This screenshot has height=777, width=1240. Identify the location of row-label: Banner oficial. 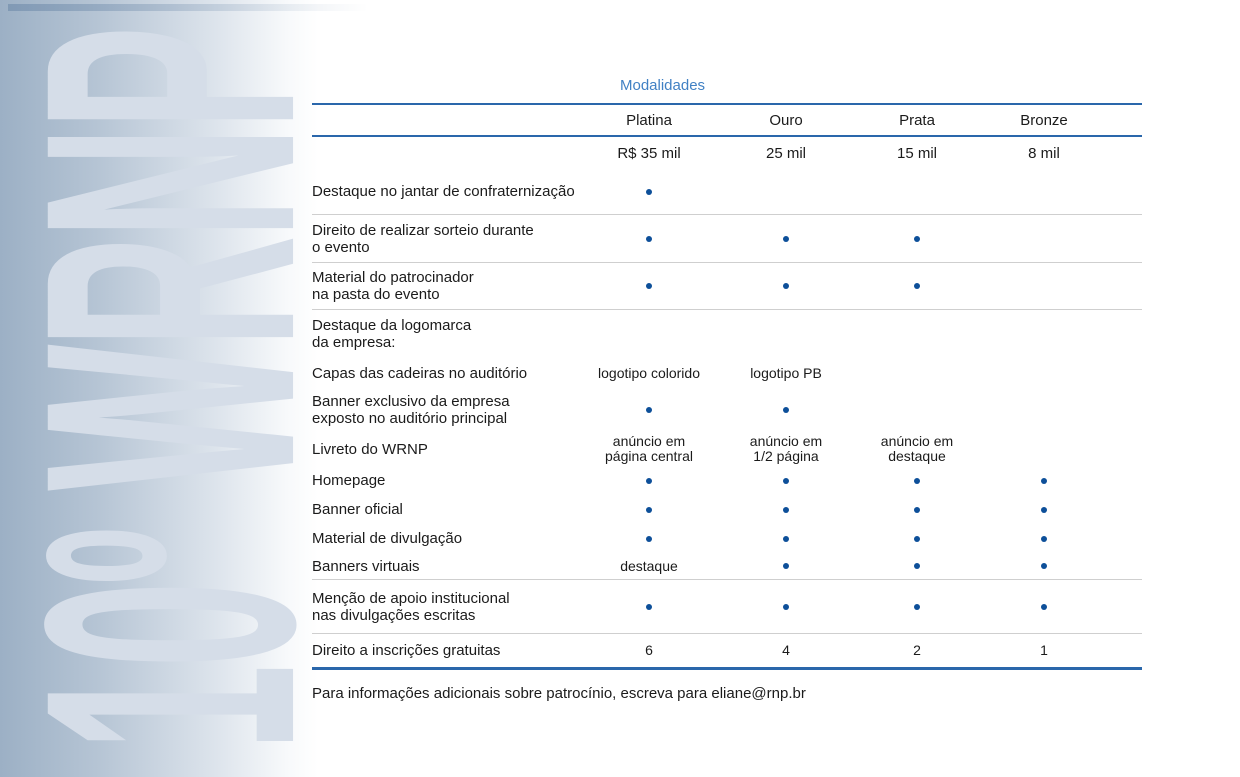
(357, 509).